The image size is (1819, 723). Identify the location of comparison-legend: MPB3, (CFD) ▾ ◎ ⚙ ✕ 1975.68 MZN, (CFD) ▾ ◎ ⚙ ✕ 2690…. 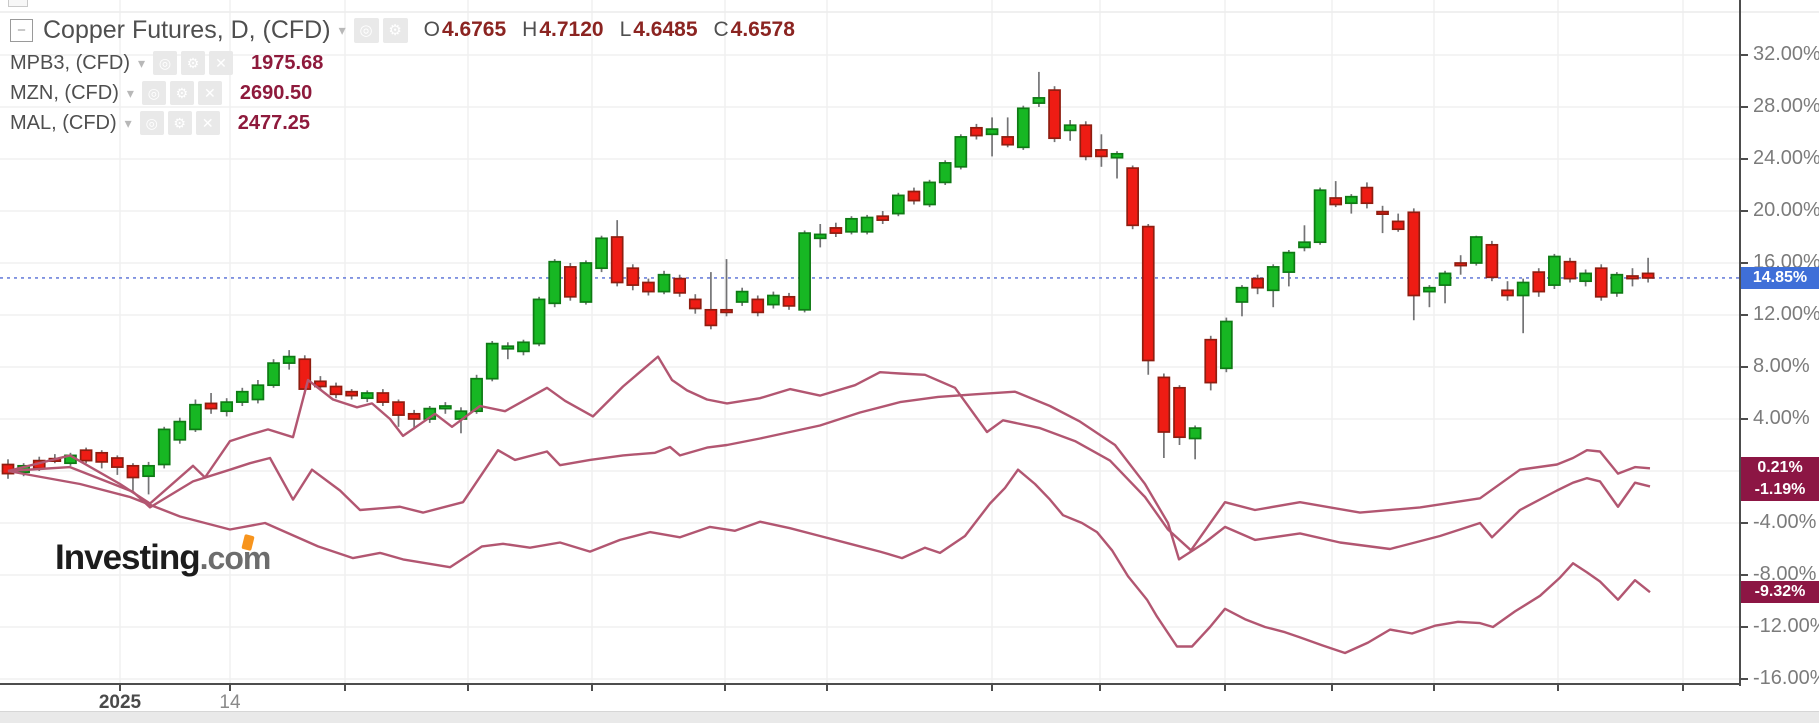
(166, 93).